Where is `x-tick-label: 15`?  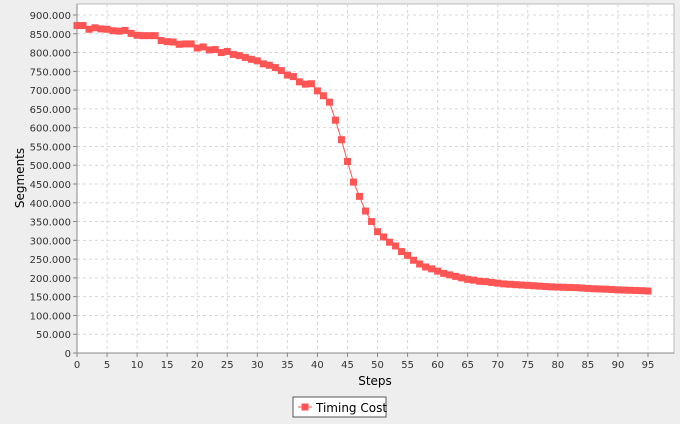 x-tick-label: 15 is located at coordinates (167, 365).